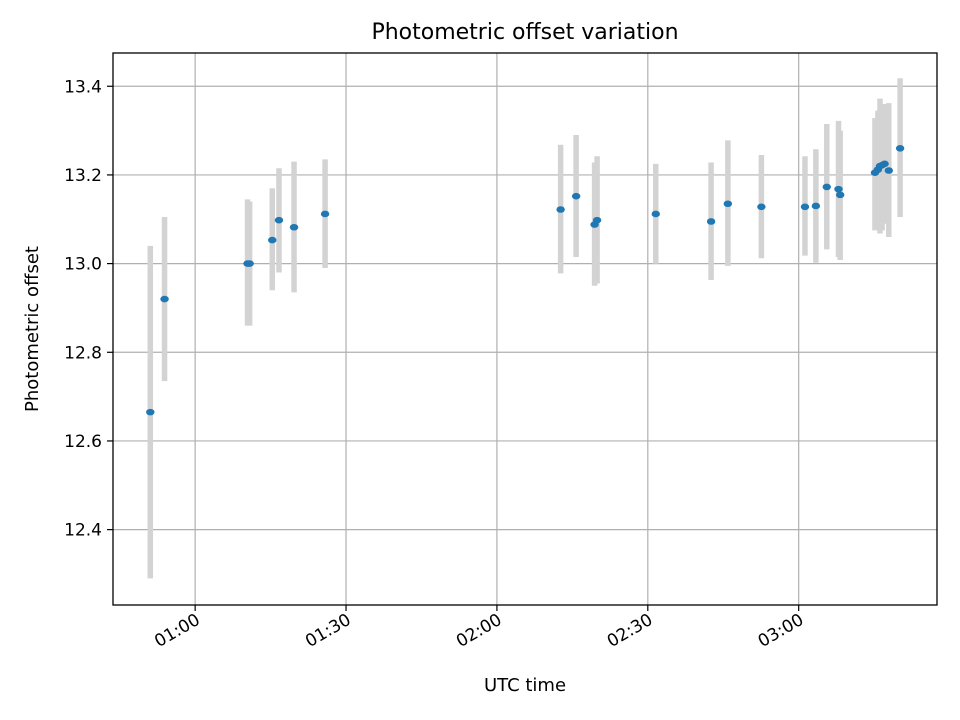 This screenshot has width=960, height=720. I want to click on y-tick-label: 13.2, so click(83, 176).